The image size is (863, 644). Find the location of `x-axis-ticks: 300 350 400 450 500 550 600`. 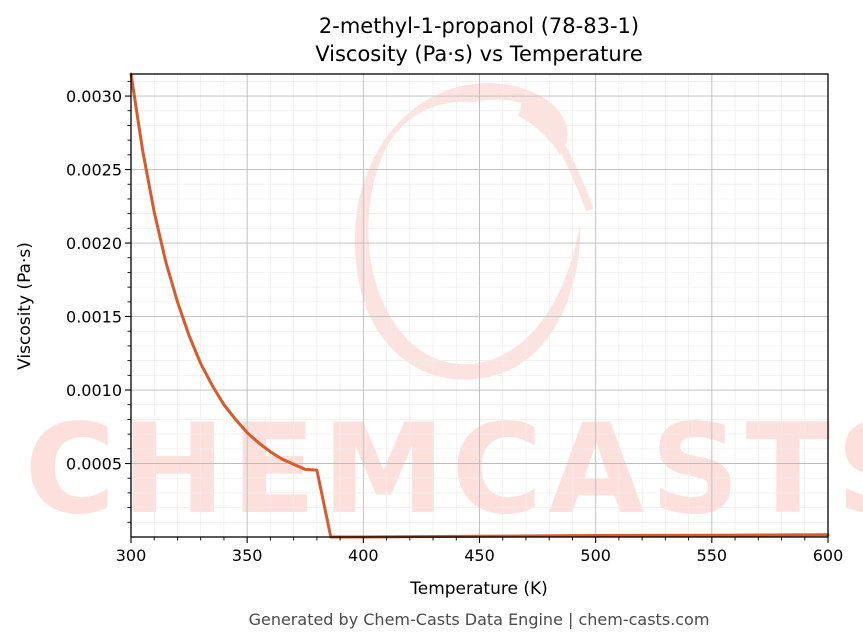

x-axis-ticks: 300 350 400 450 500 550 600 is located at coordinates (480, 551).